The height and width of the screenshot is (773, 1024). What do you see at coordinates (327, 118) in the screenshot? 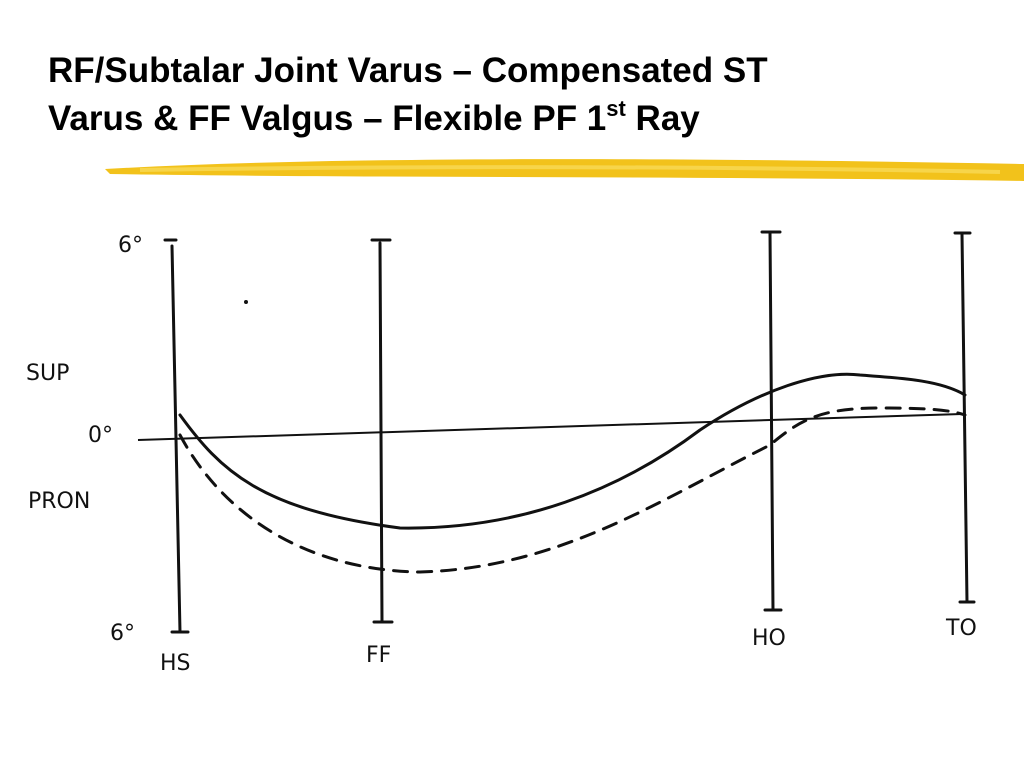
I see `title-text: Varus & FF Valgus – Flexible PF 1` at bounding box center [327, 118].